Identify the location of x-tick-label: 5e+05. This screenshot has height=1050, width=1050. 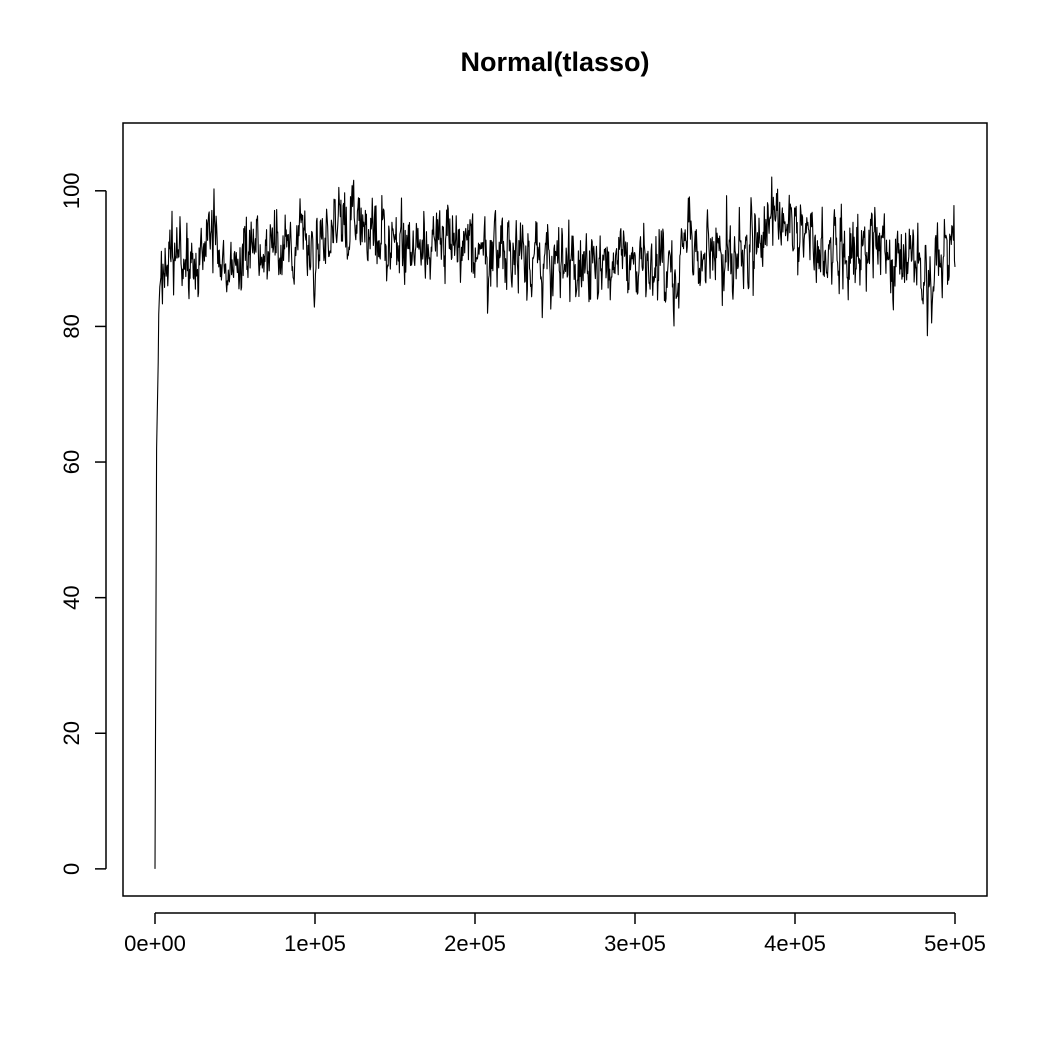
(955, 943).